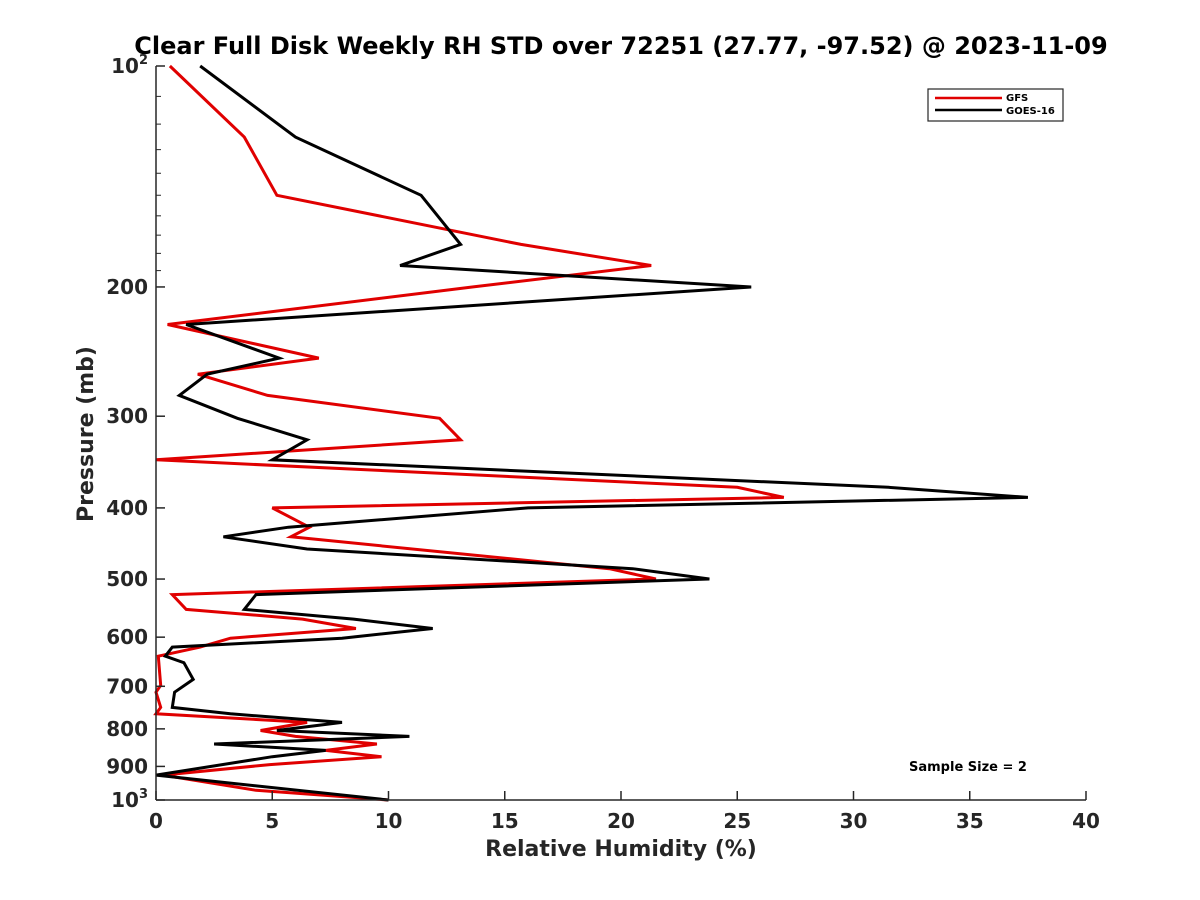 The image size is (1200, 900). Describe the element at coordinates (129, 65) in the screenshot. I see `y-tick-label: 10²` at that location.